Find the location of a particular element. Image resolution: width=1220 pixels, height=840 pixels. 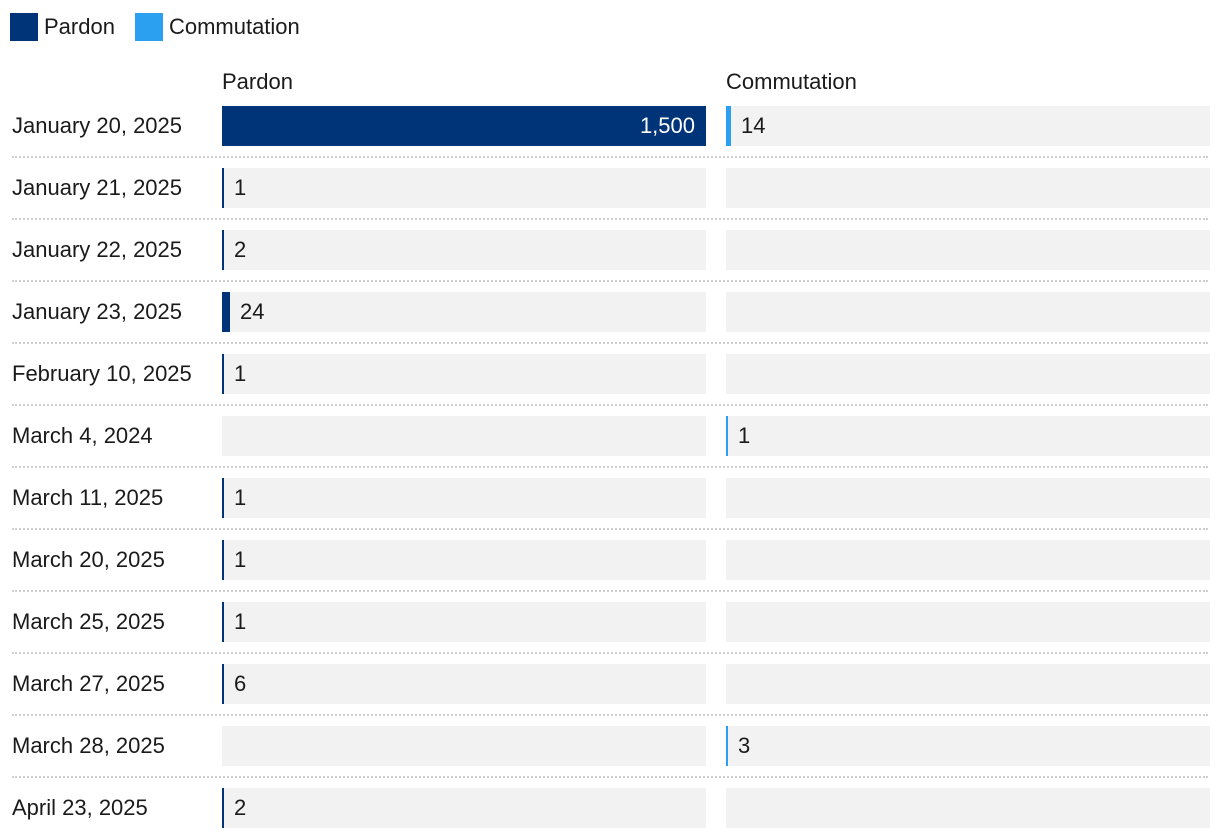

chart-row: March 11, 2025 1 is located at coordinates (611, 498).